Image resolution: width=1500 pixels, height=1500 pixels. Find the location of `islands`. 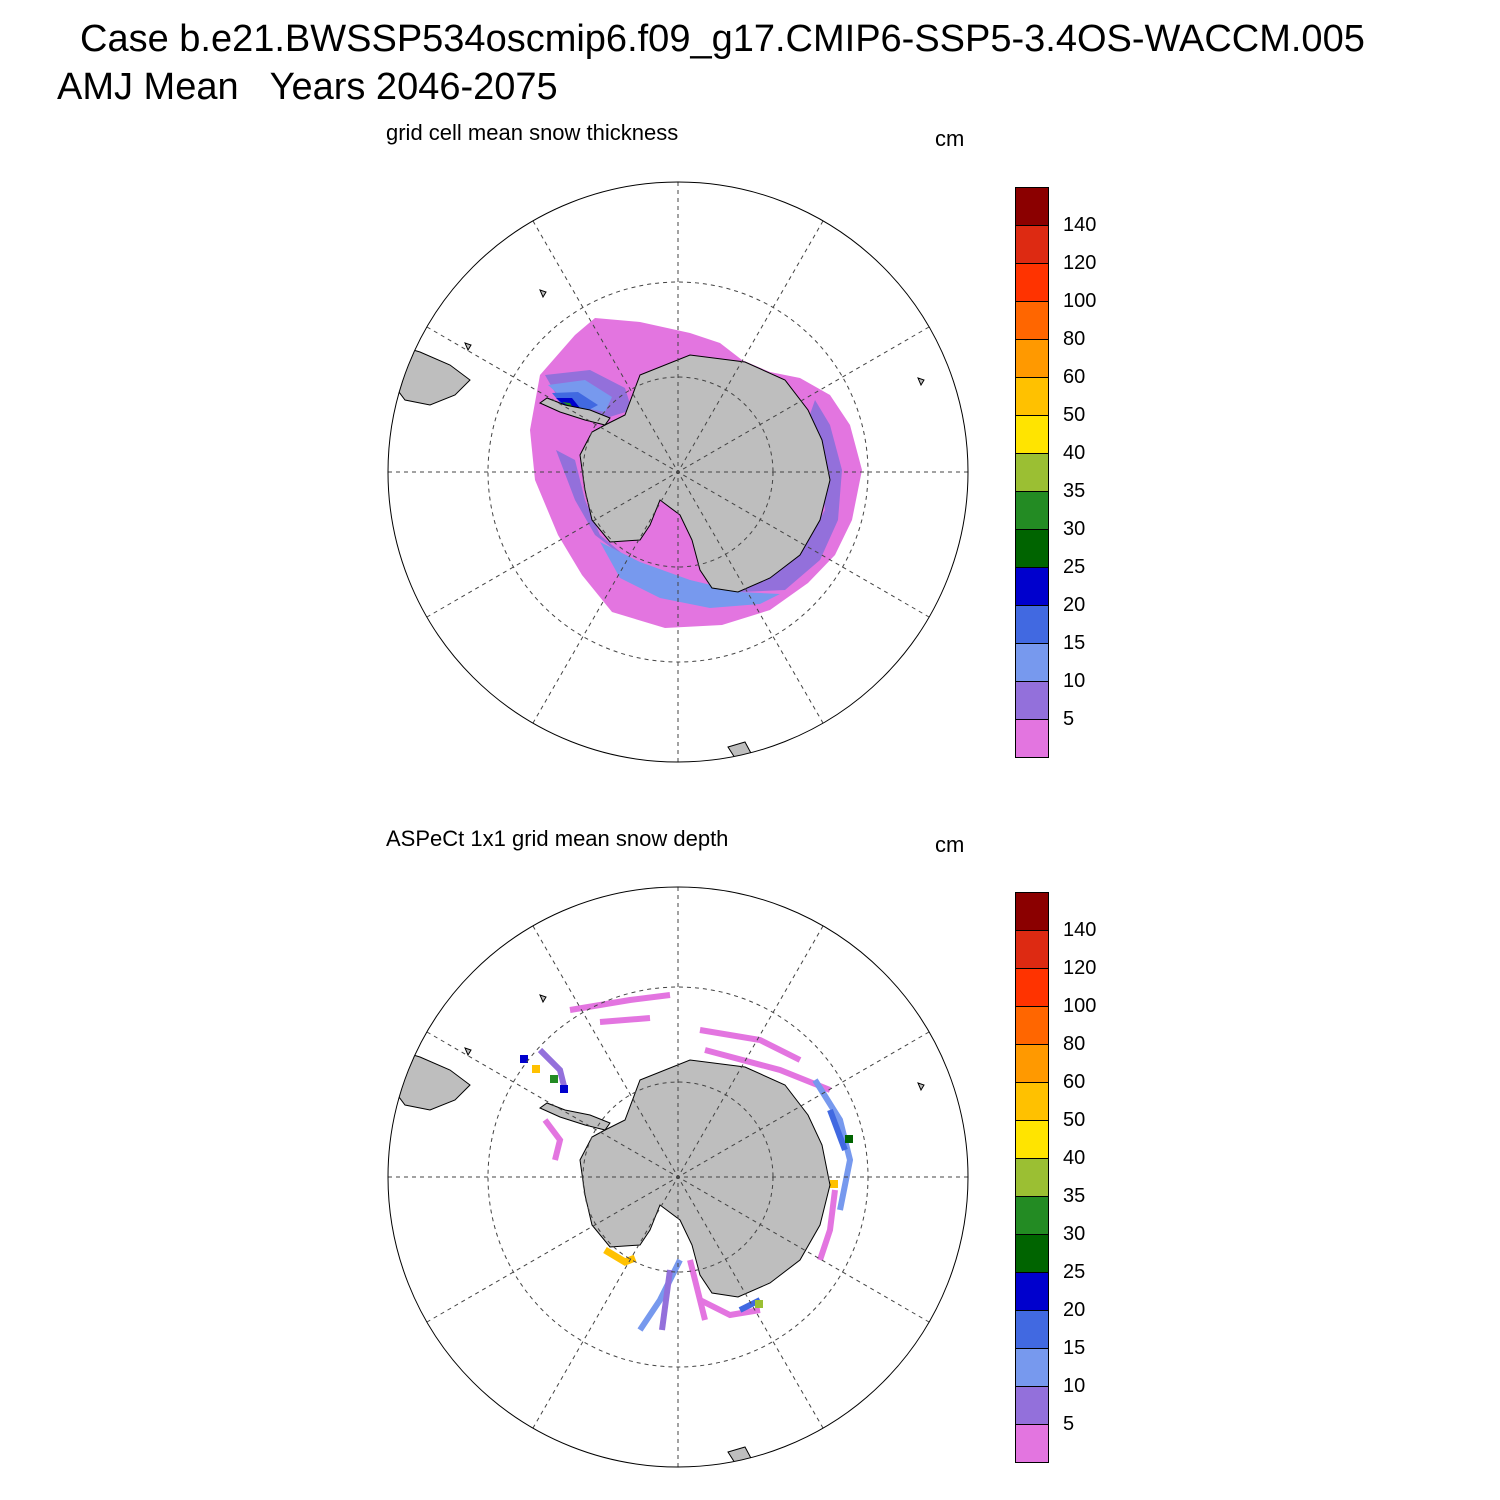

islands is located at coordinates (694, 524).